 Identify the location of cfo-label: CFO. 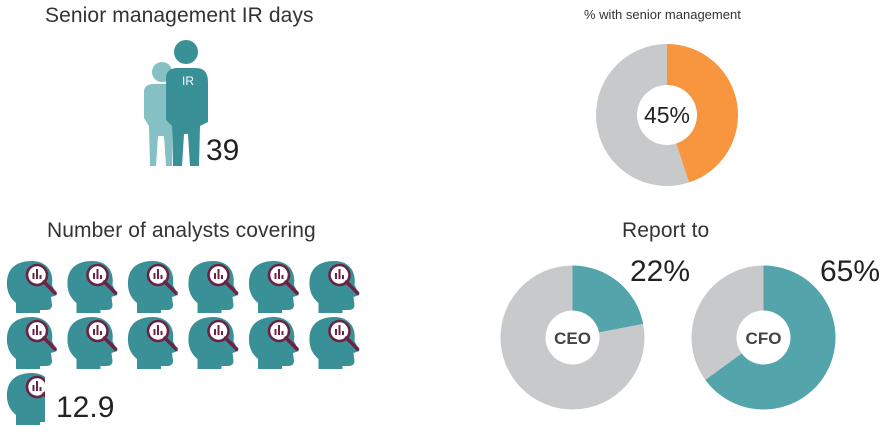
(764, 338).